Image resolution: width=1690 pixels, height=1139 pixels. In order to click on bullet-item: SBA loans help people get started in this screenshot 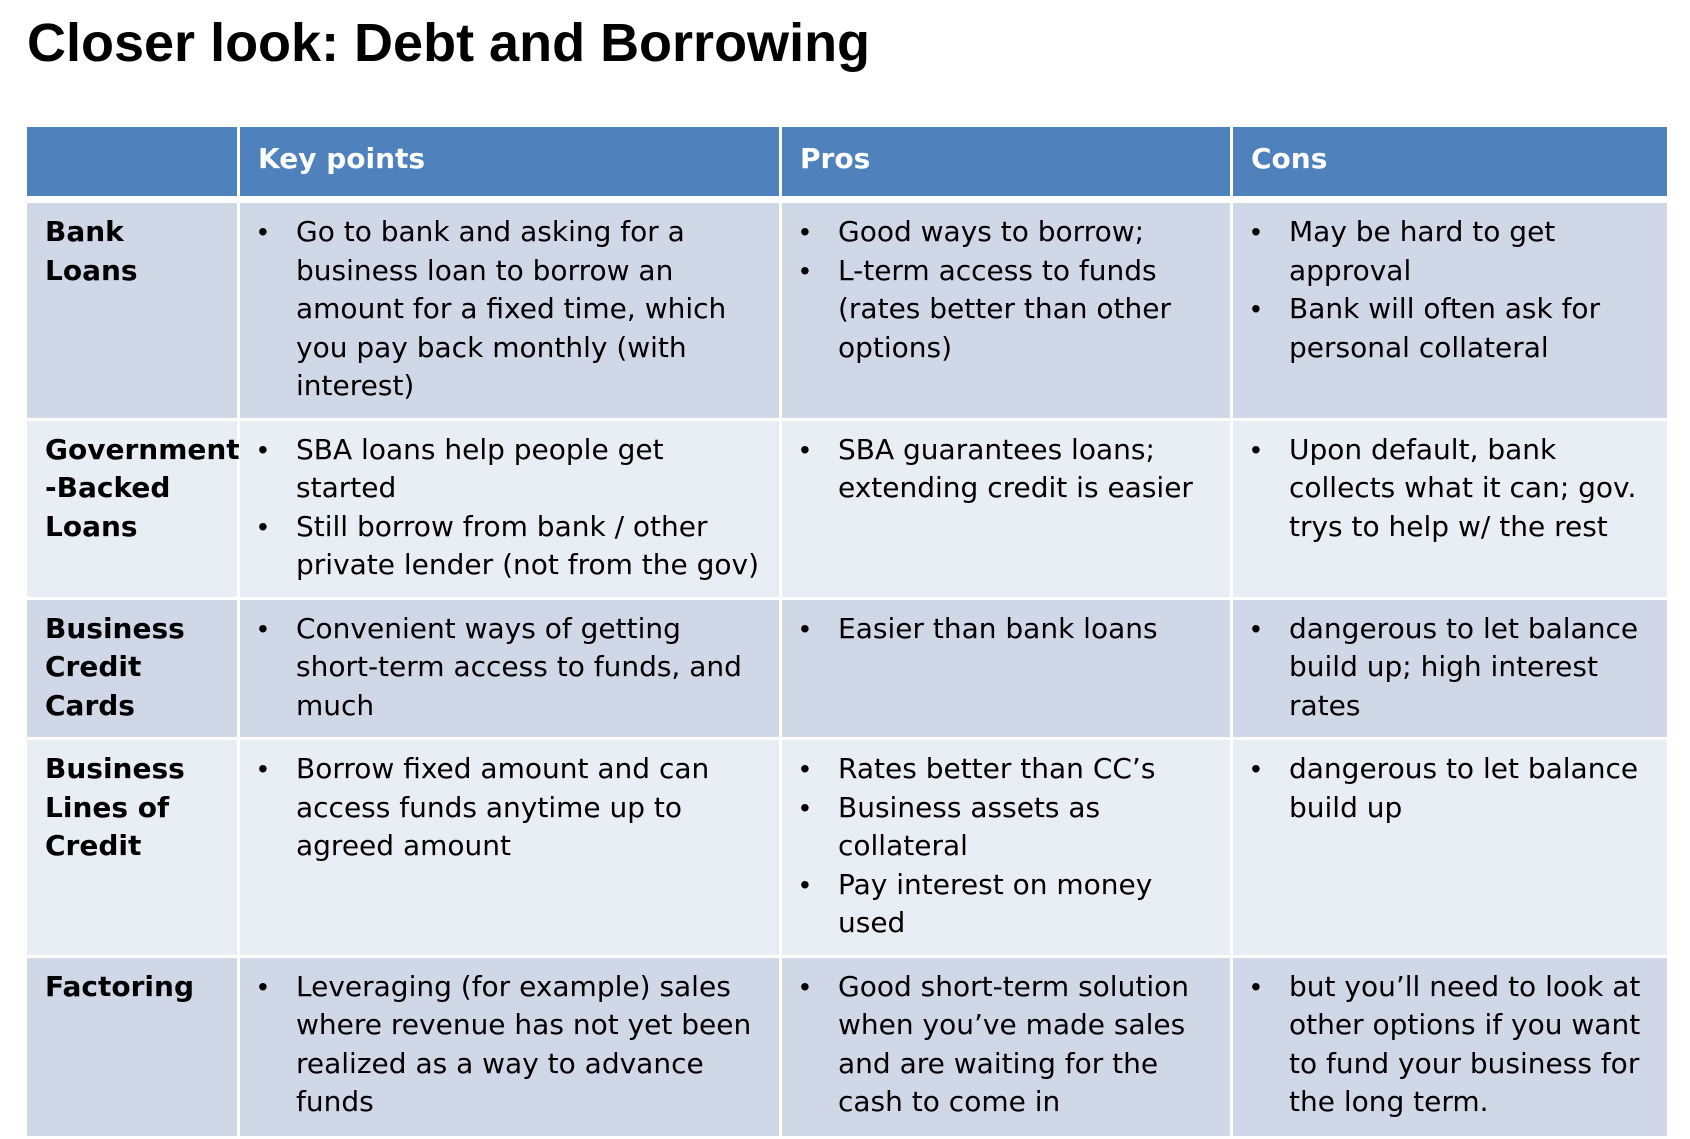, I will do `click(511, 469)`.